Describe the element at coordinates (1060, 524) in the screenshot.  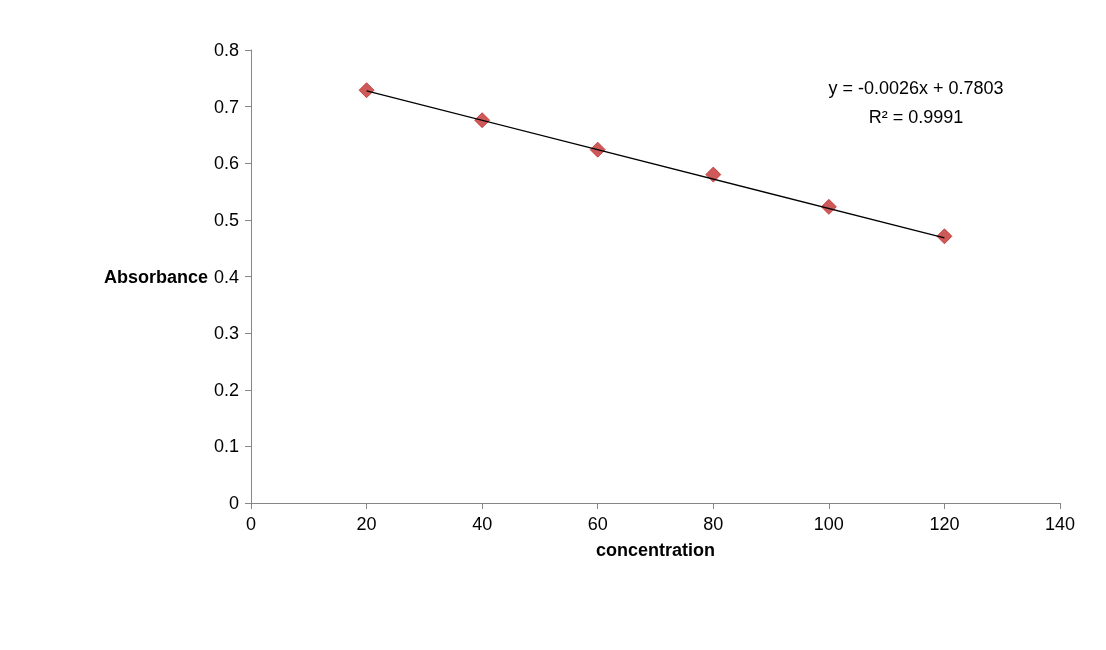
I see `x-tick-label: 140` at that location.